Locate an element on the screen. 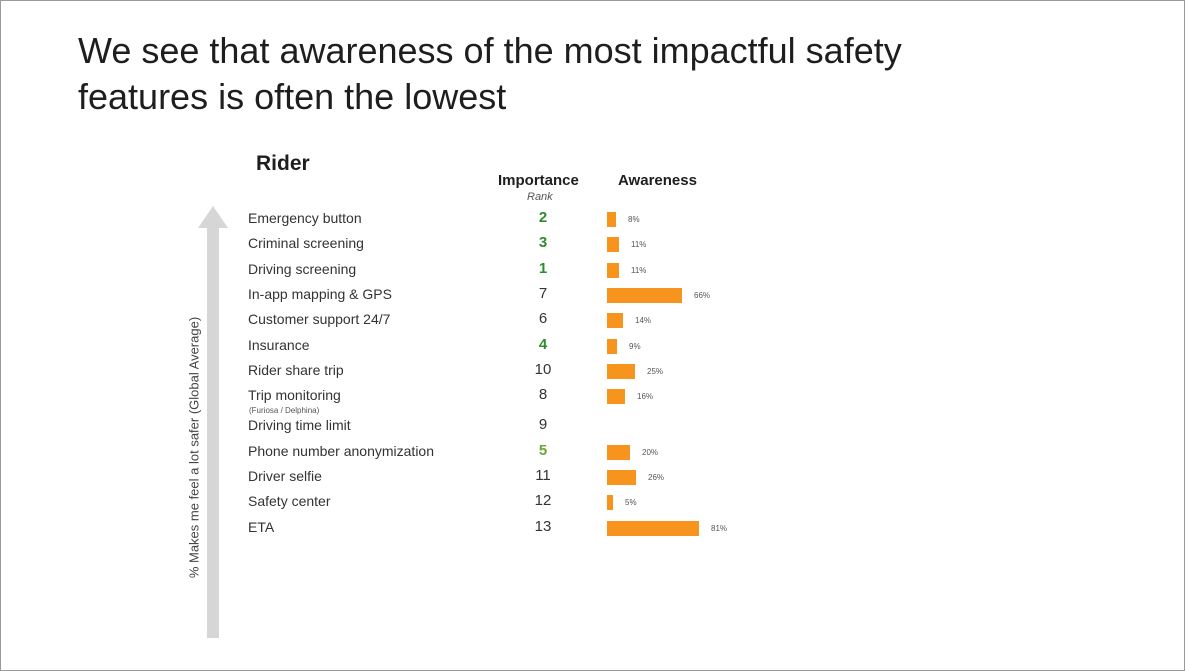  table-row: Phone number anonymization 5 20% is located at coordinates (592, 453).